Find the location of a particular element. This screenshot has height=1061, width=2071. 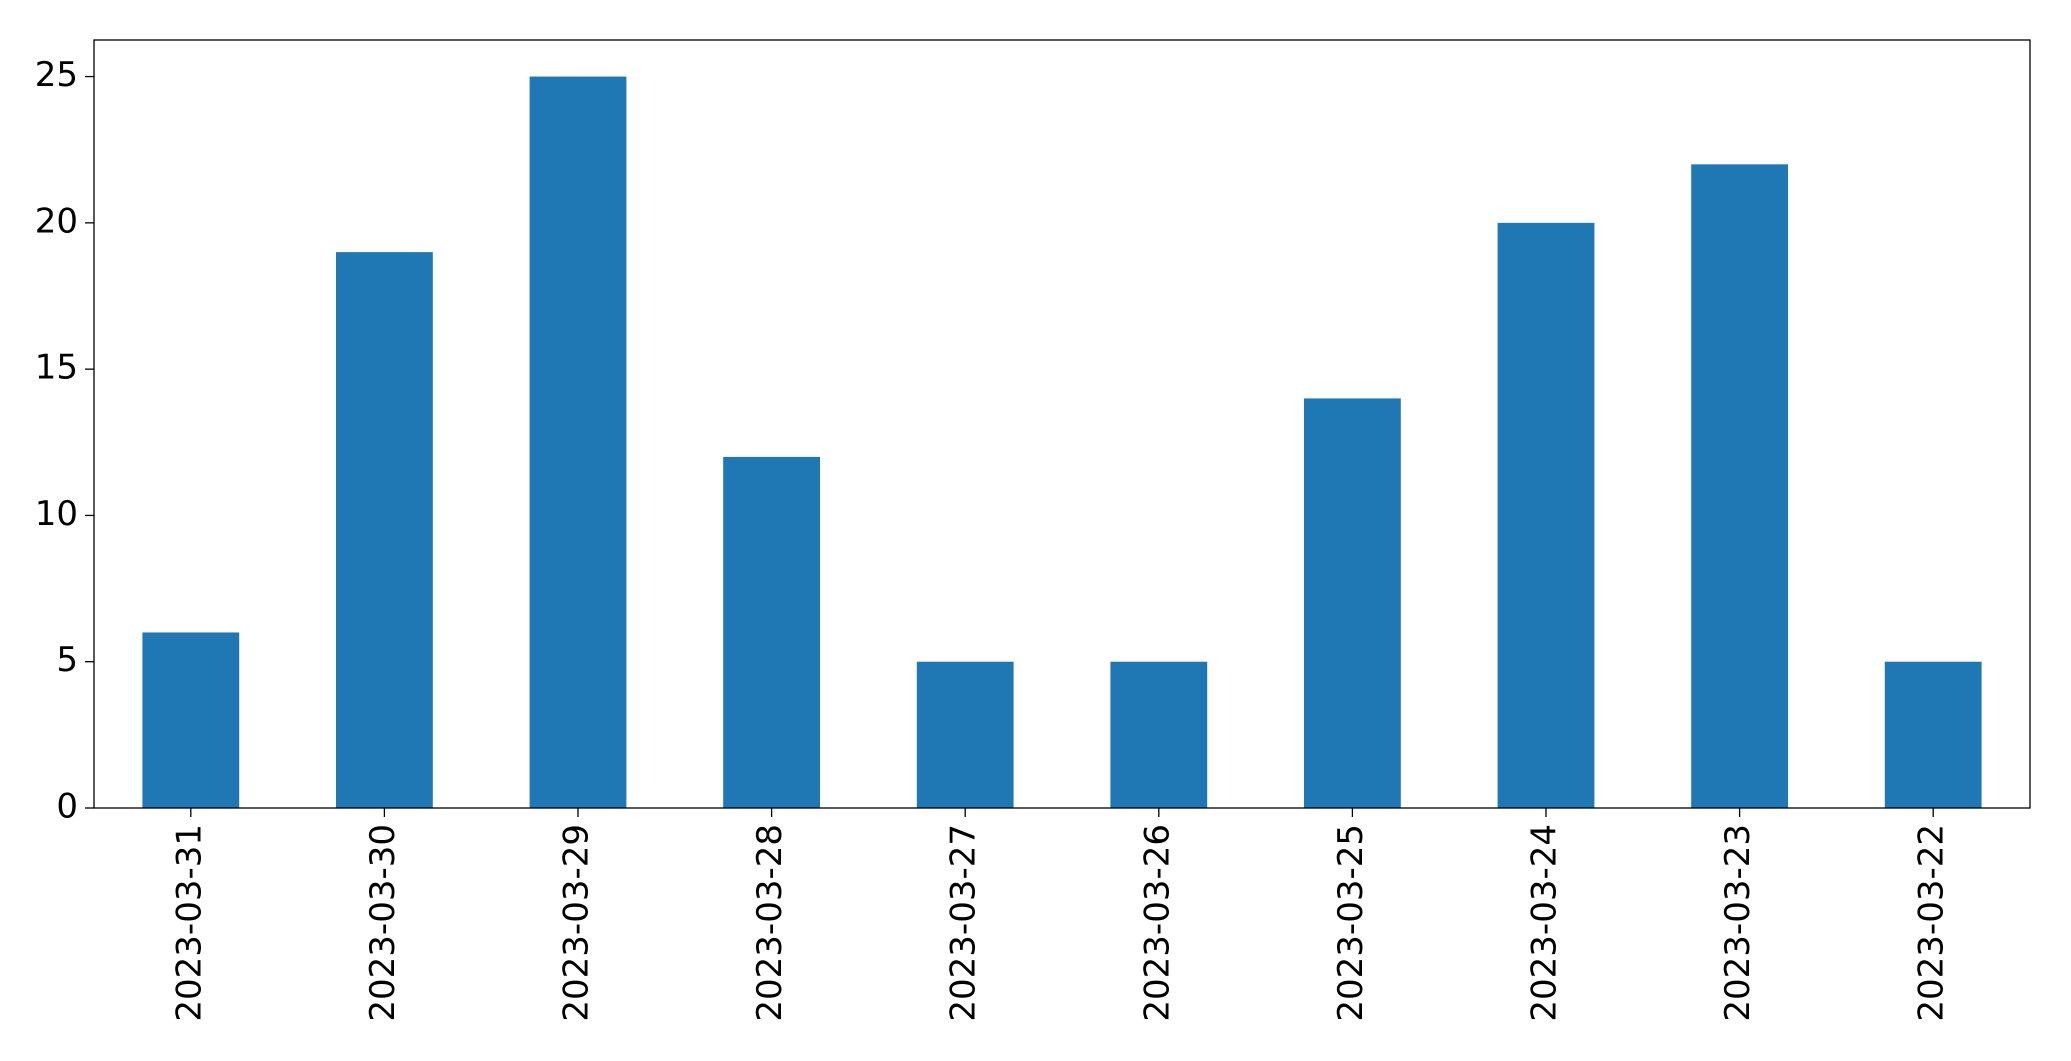

x-tick-label: 2023-03-24 is located at coordinates (1545, 923).